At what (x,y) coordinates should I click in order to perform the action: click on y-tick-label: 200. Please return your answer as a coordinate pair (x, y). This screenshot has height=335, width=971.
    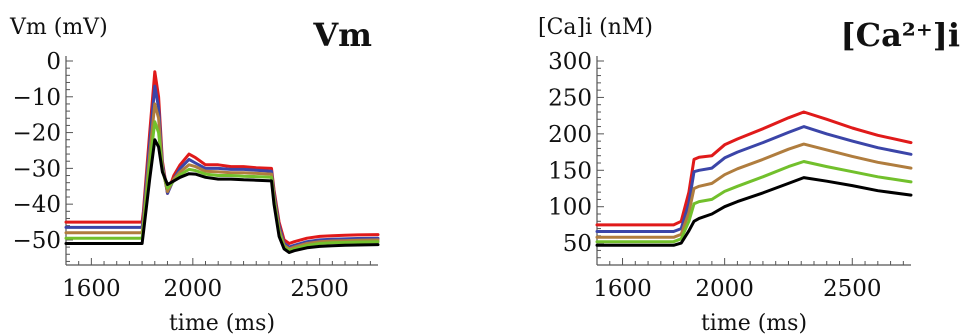
    Looking at the image, I should click on (570, 135).